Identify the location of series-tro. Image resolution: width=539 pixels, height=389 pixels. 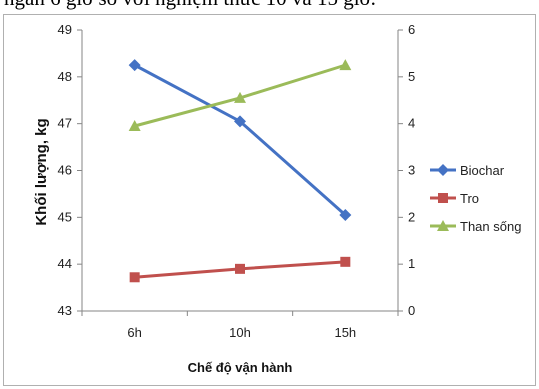
(240, 269).